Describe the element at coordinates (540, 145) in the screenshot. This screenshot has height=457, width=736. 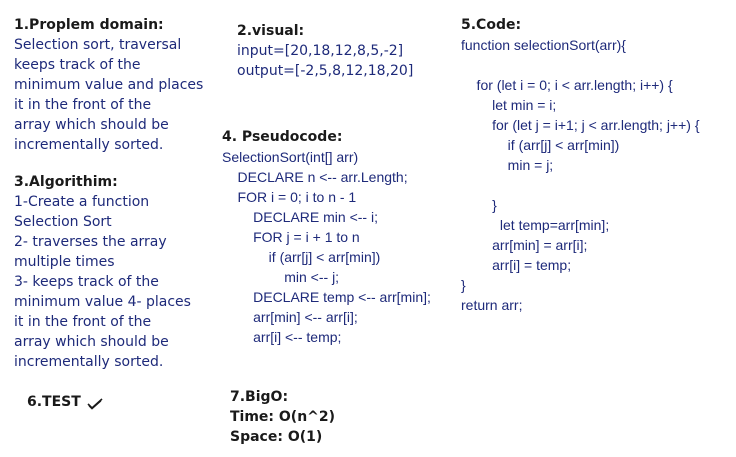
I see `code-line: if (arr[j] < arr[min])` at that location.